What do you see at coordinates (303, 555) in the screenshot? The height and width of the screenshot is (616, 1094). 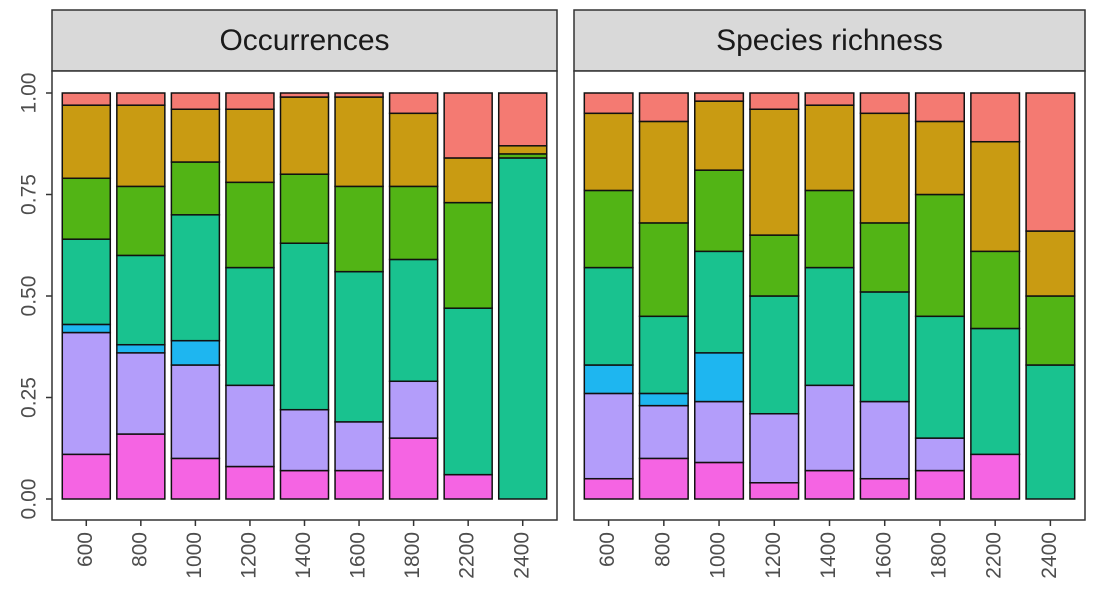 I see `x-tick-label: 1400` at bounding box center [303, 555].